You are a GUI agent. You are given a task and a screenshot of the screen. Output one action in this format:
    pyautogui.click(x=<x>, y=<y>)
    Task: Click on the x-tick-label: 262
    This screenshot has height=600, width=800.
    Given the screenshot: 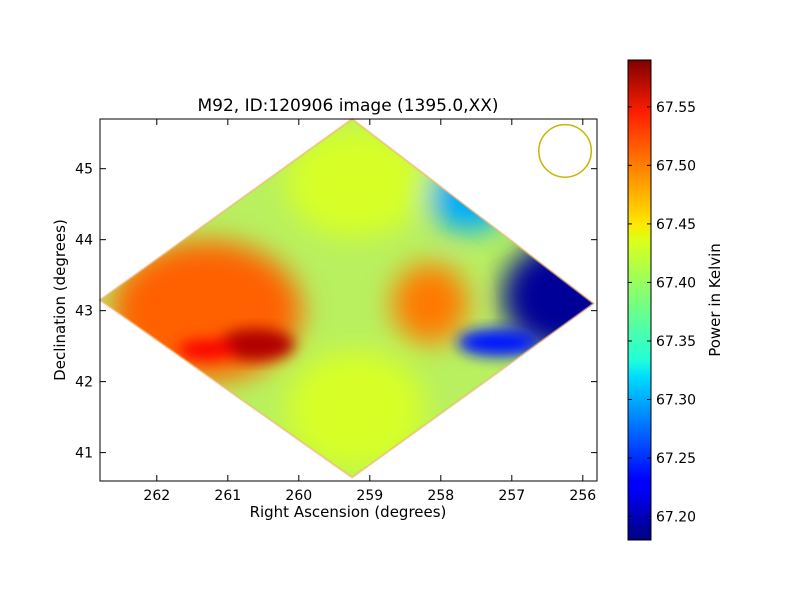 What is the action you would take?
    pyautogui.click(x=156, y=496)
    